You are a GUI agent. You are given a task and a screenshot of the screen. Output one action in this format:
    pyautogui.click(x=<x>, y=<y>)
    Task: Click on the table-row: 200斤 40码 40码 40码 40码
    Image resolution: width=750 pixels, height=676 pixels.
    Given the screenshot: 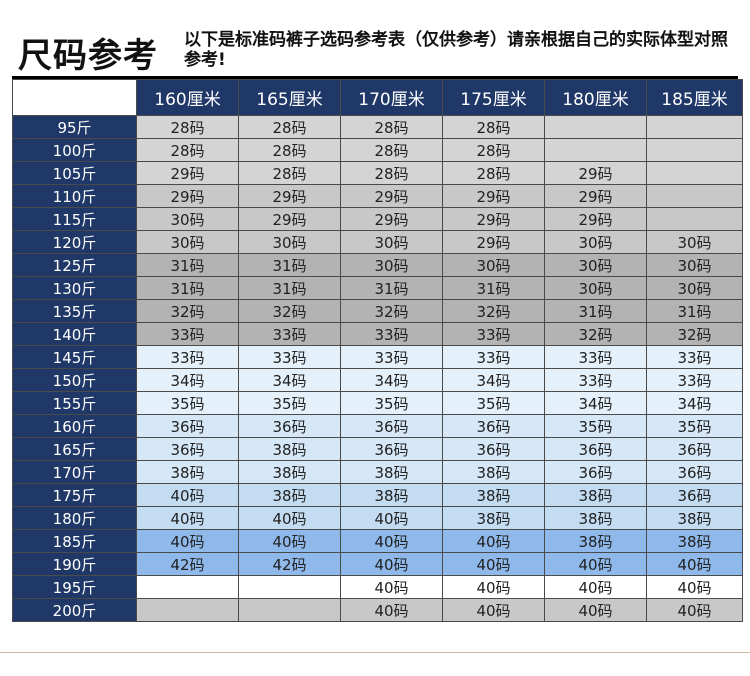 What is the action you would take?
    pyautogui.click(x=377, y=610)
    